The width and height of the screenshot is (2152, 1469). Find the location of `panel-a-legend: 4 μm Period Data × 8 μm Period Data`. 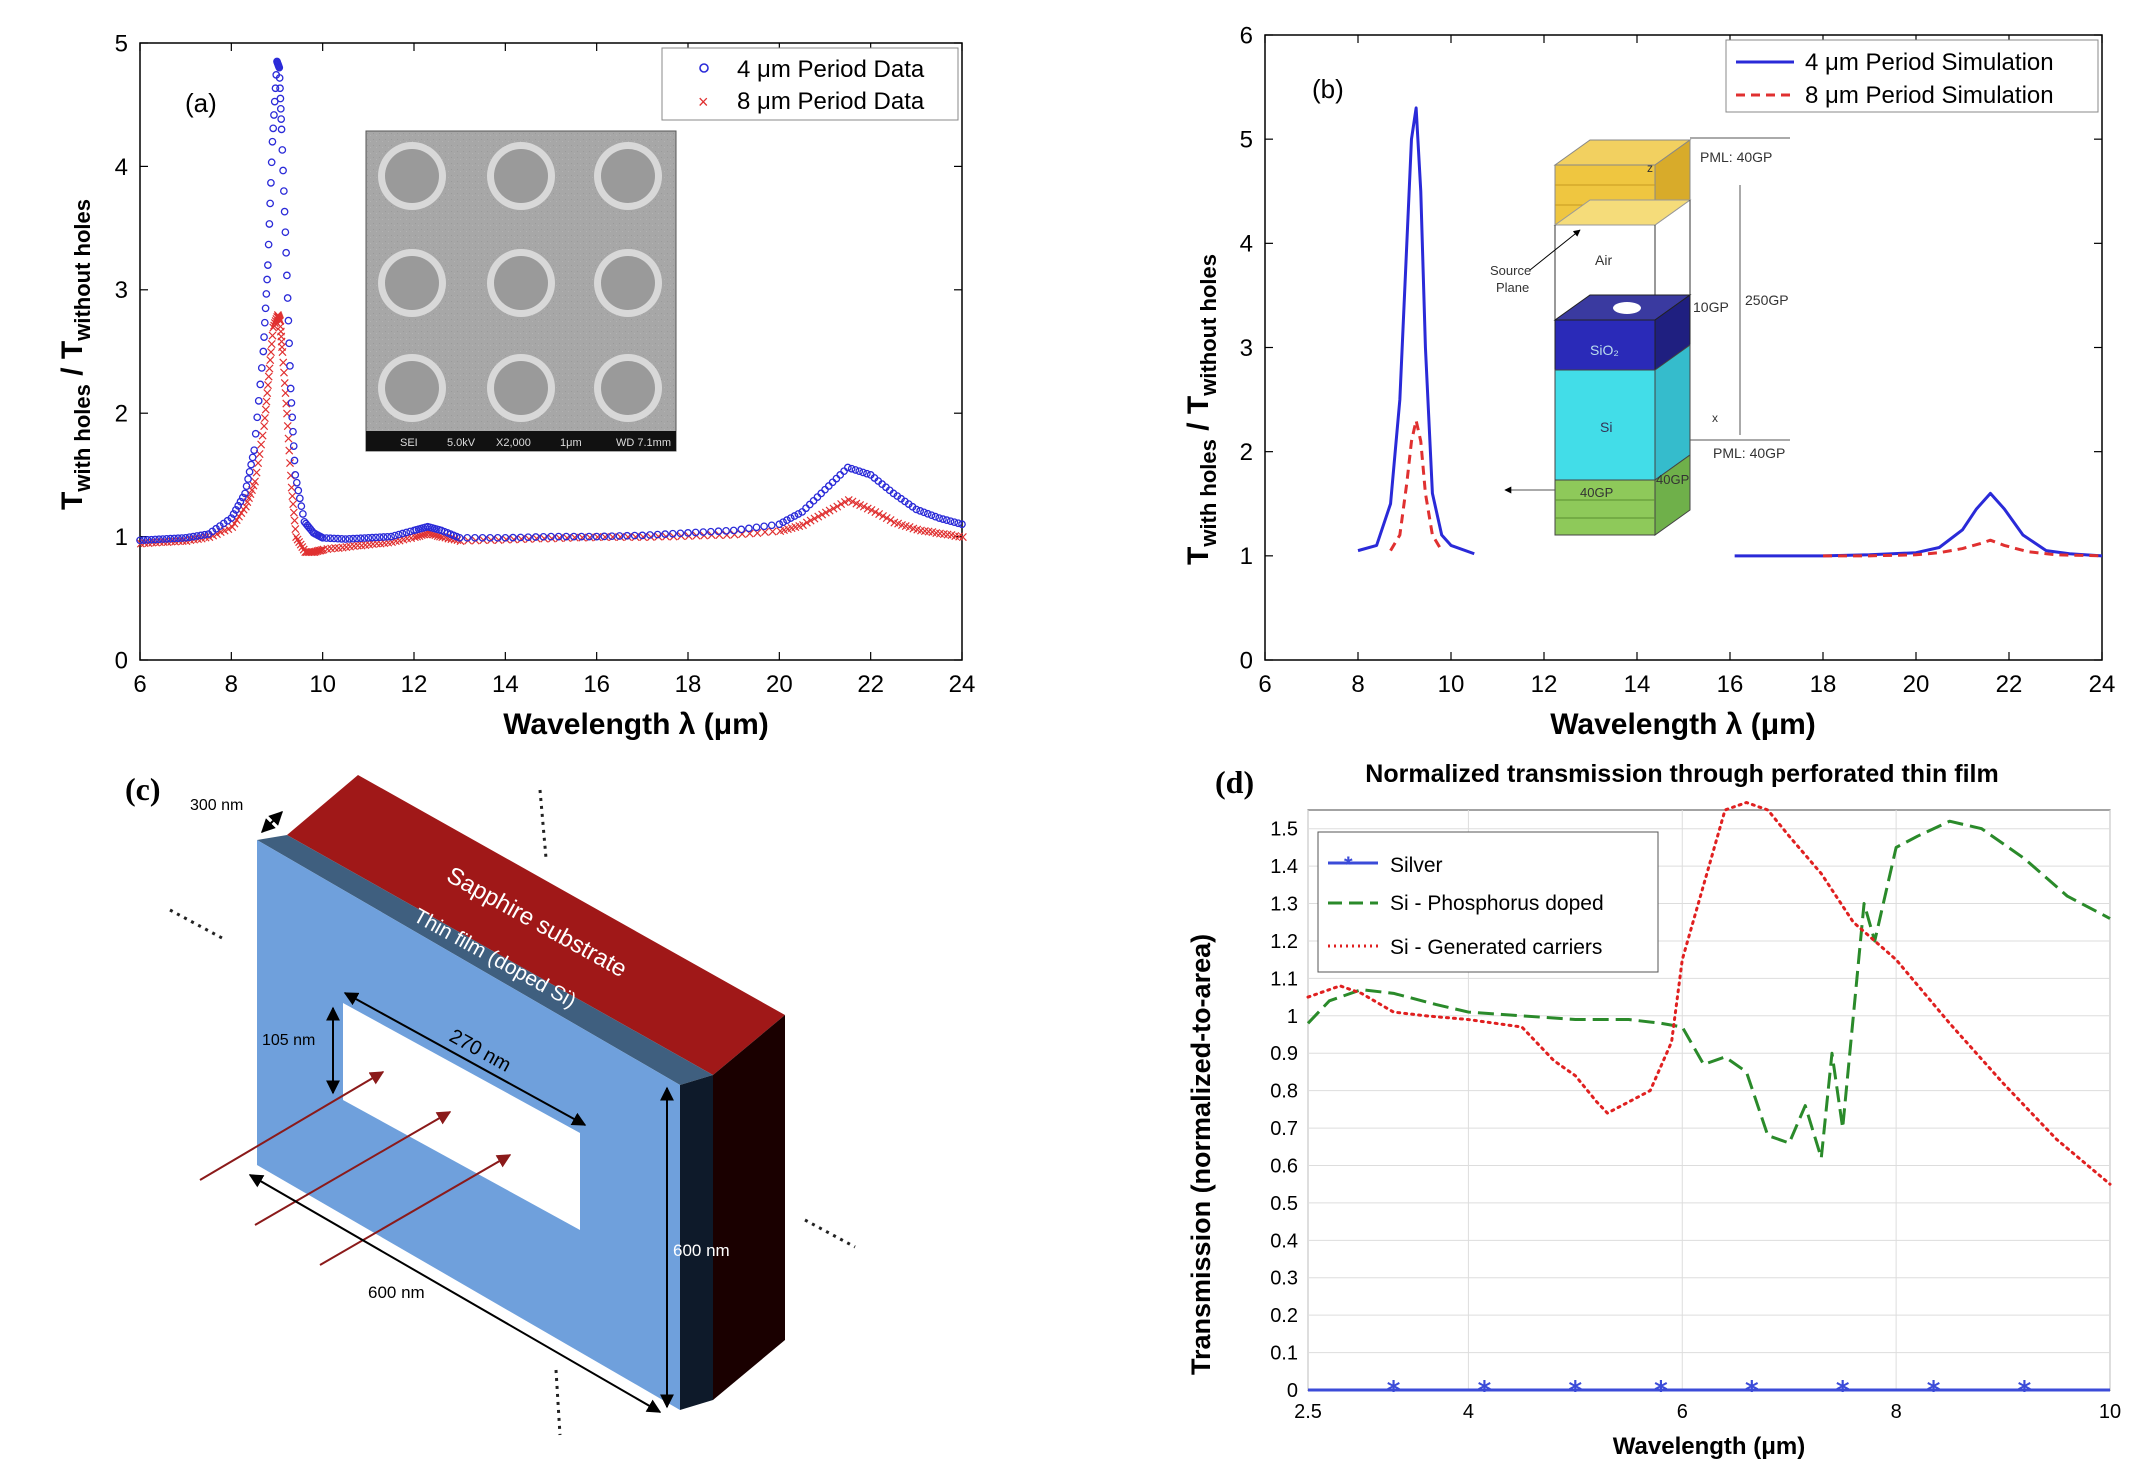

panel-a-legend: 4 μm Period Data × 8 μm Period Data is located at coordinates (810, 84).